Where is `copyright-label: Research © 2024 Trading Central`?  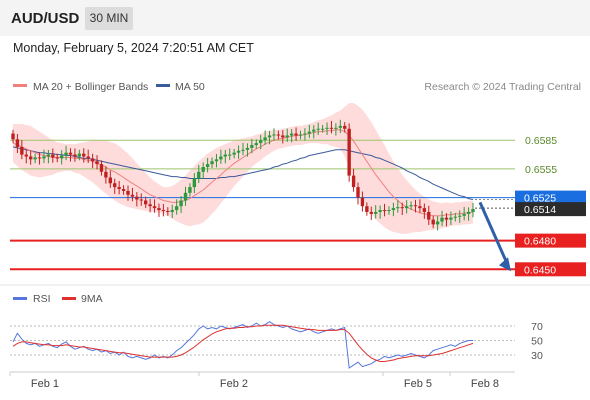
copyright-label: Research © 2024 Trading Central is located at coordinates (502, 87).